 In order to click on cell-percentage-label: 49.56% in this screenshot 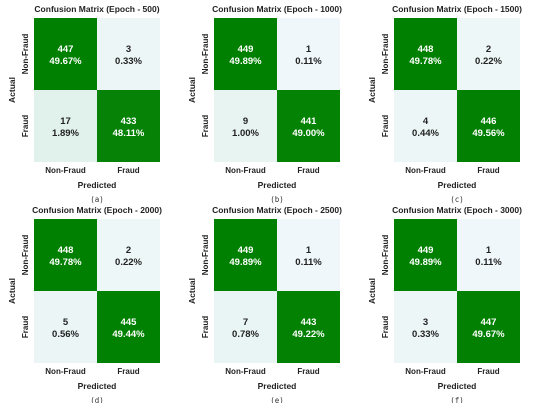, I will do `click(488, 133)`.